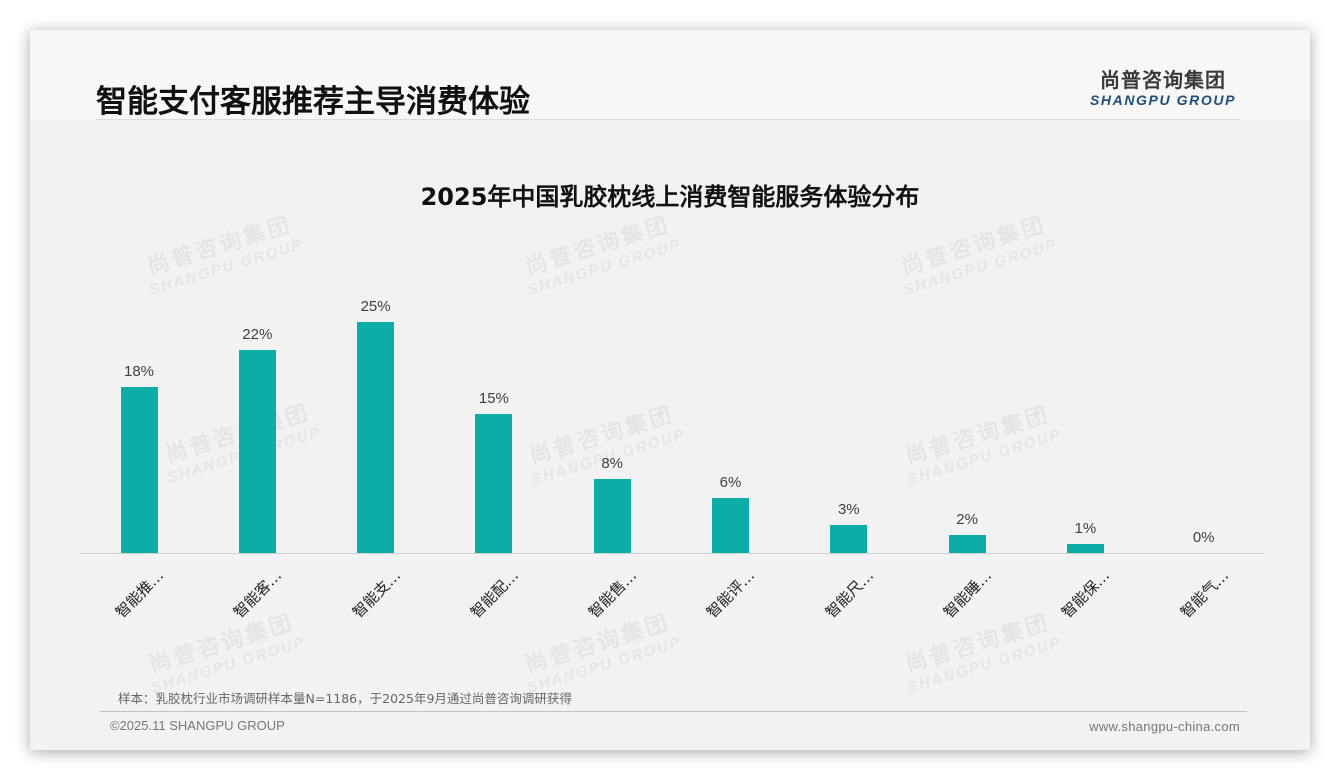 The height and width of the screenshot is (780, 1340). What do you see at coordinates (612, 463) in the screenshot?
I see `bar-value-label: 8%` at bounding box center [612, 463].